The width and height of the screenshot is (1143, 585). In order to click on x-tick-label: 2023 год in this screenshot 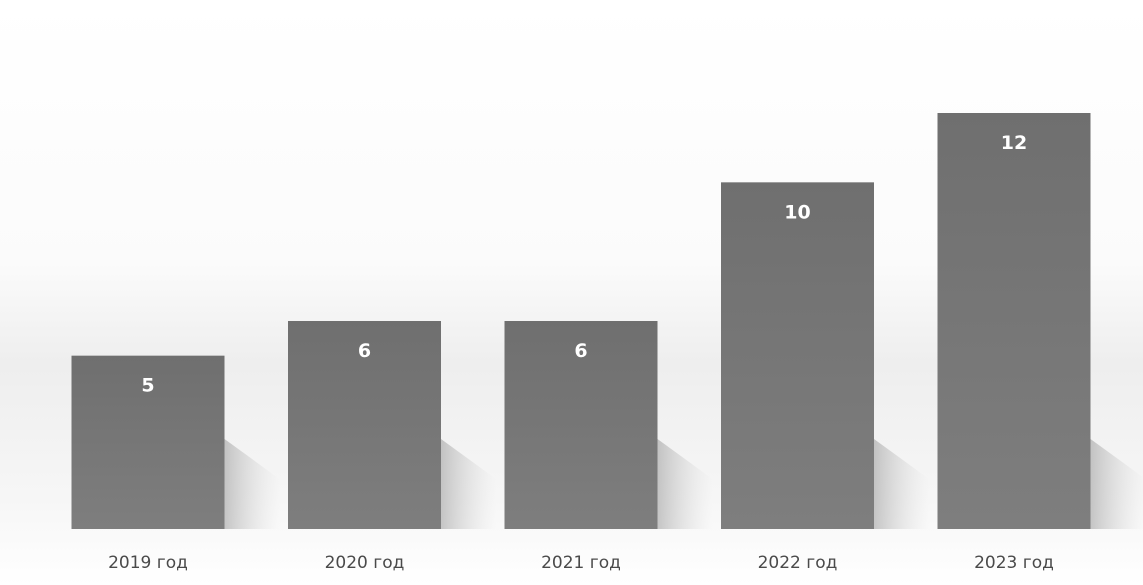, I will do `click(1014, 563)`.